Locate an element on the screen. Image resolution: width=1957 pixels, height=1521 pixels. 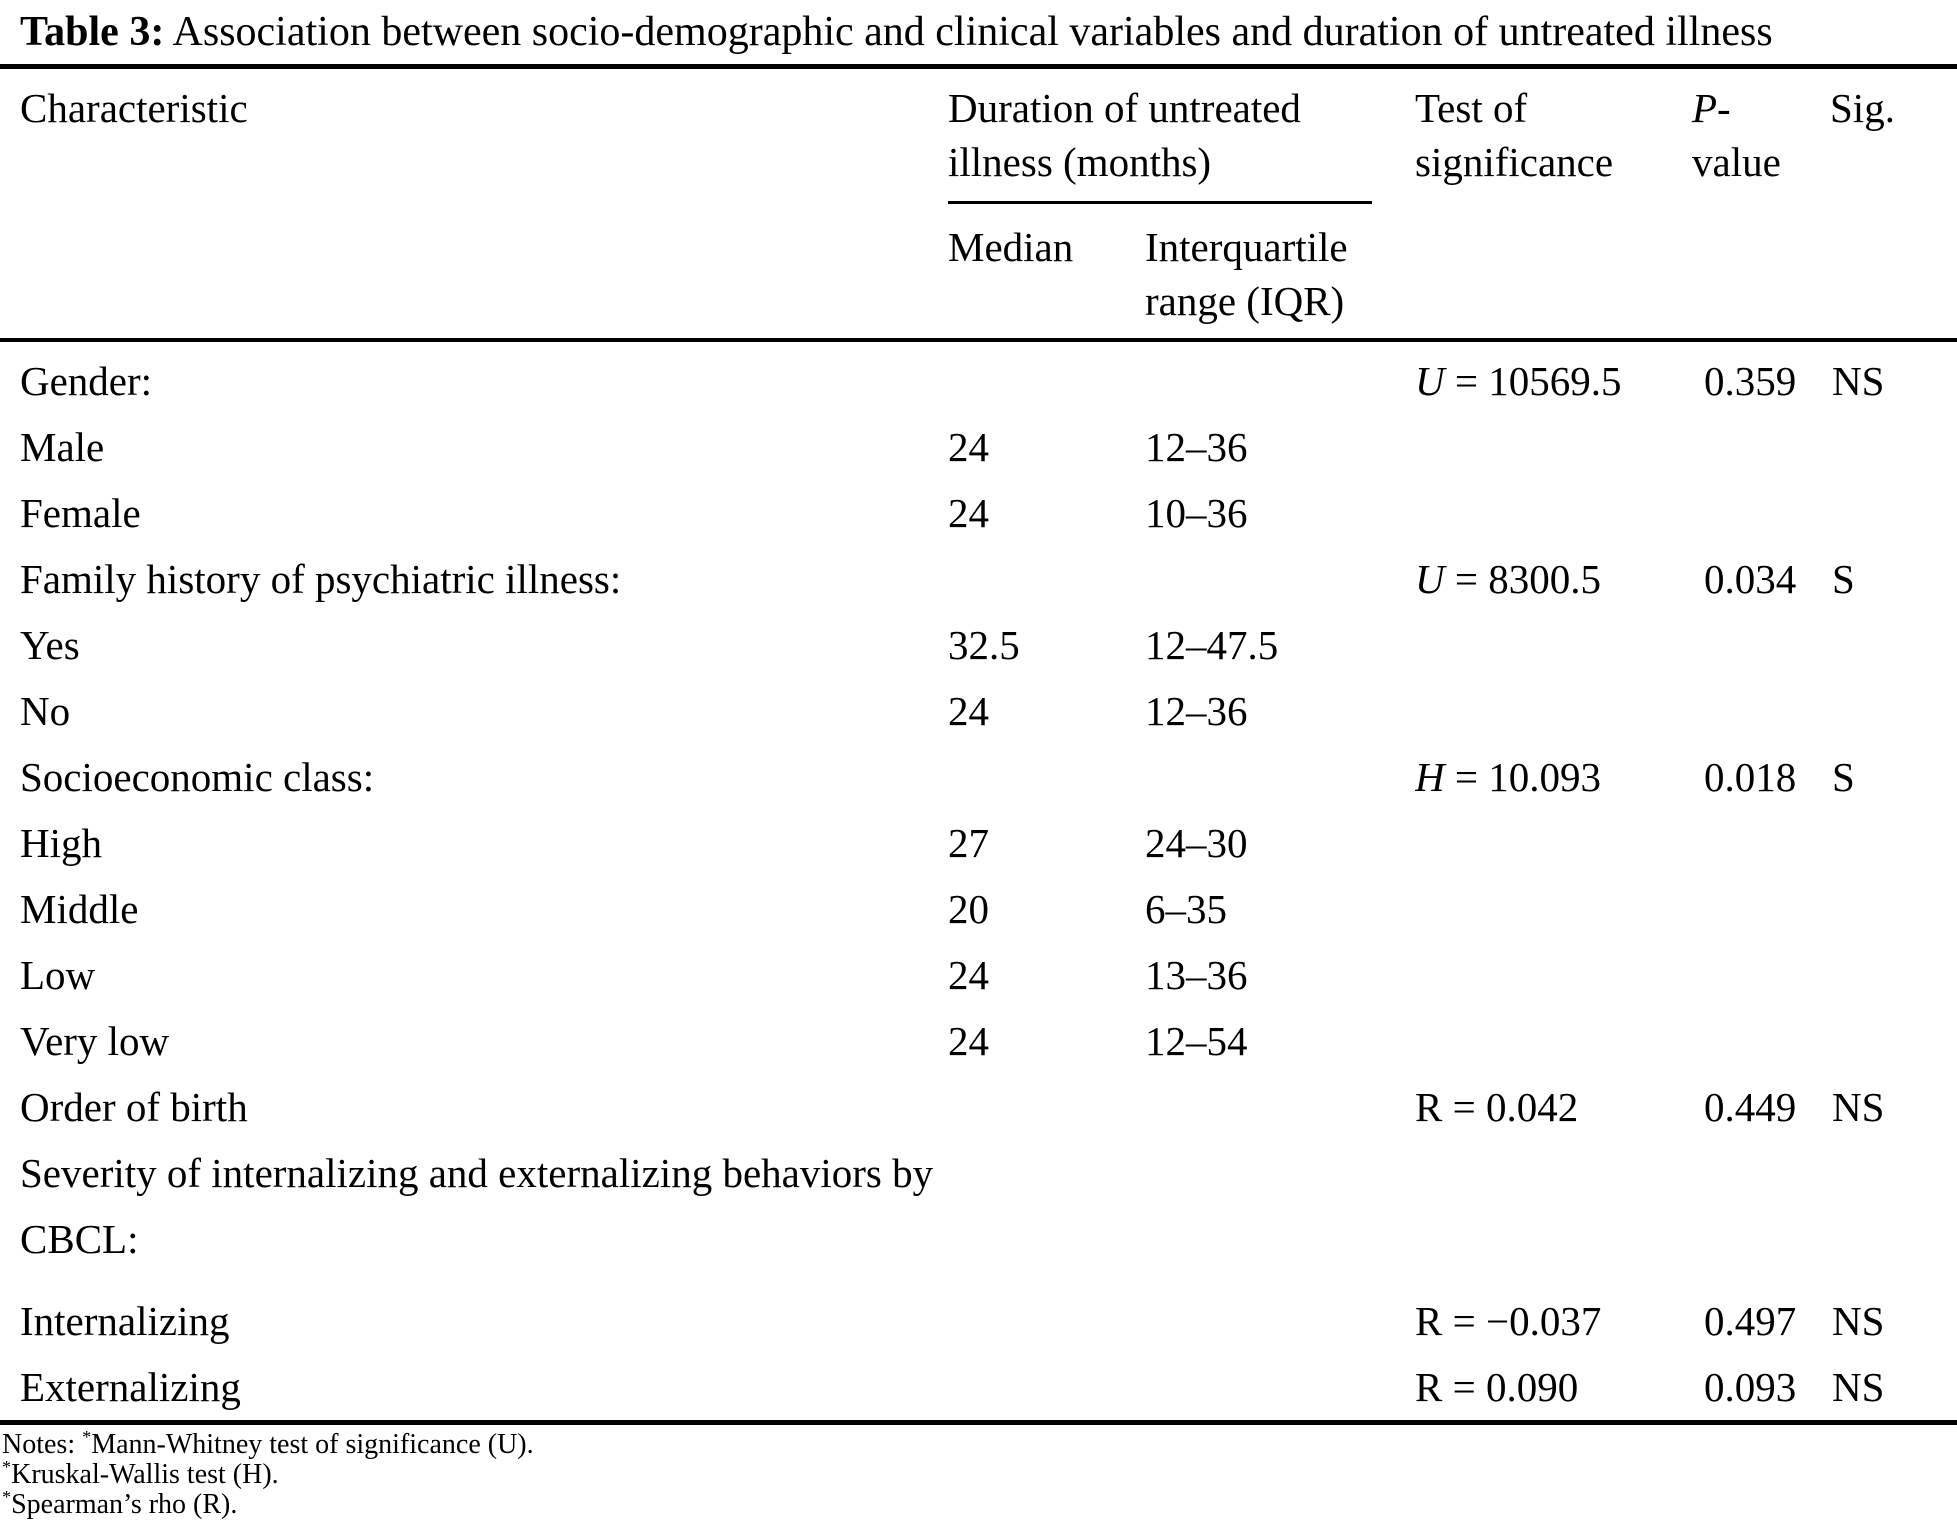
note-line: *Kruskal-Wallis test (H). is located at coordinates (979, 1474).